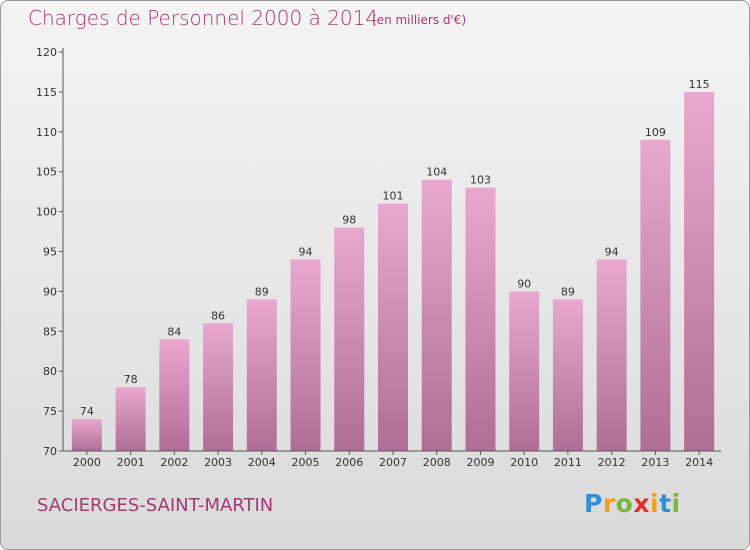 The height and width of the screenshot is (550, 750). Describe the element at coordinates (46, 212) in the screenshot. I see `y-tick-label: 100` at that location.